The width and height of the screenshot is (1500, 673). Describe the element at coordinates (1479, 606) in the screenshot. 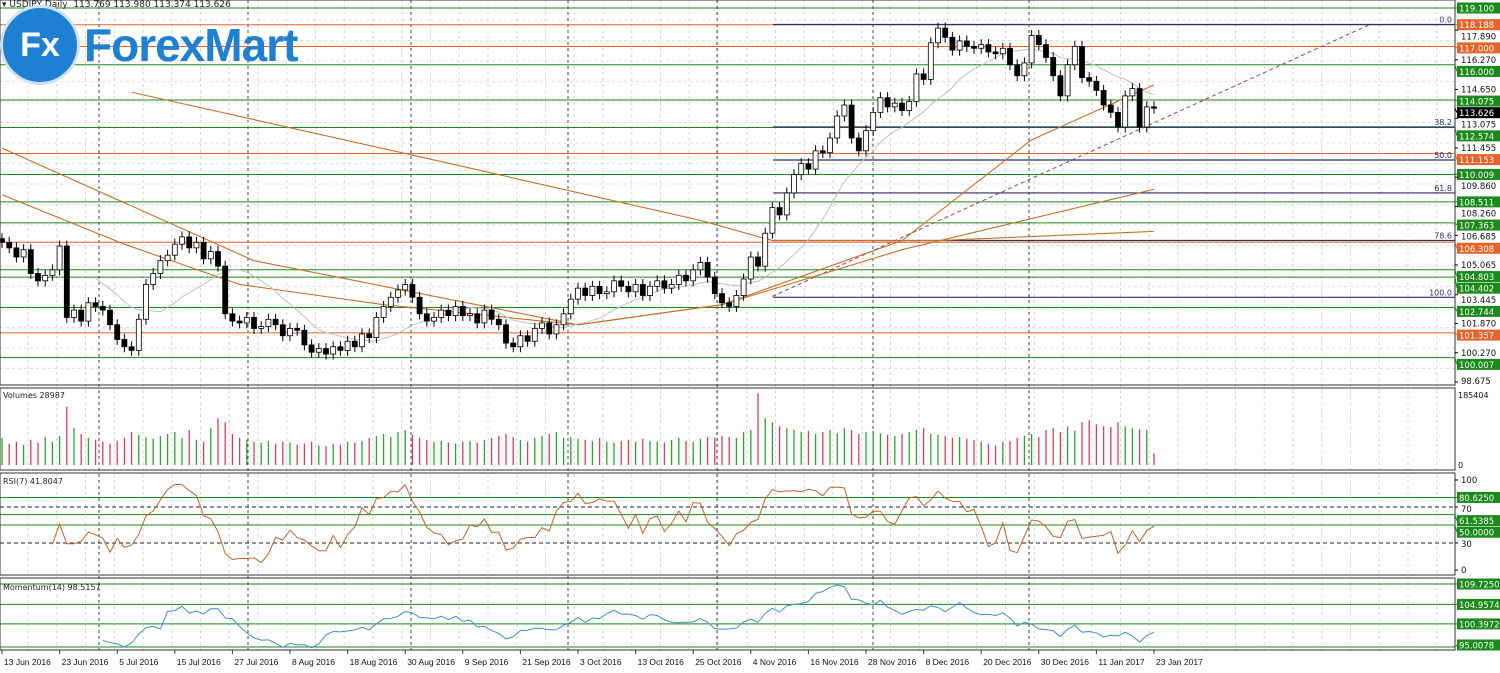

I see `momentum-level-label: 104.9574` at that location.